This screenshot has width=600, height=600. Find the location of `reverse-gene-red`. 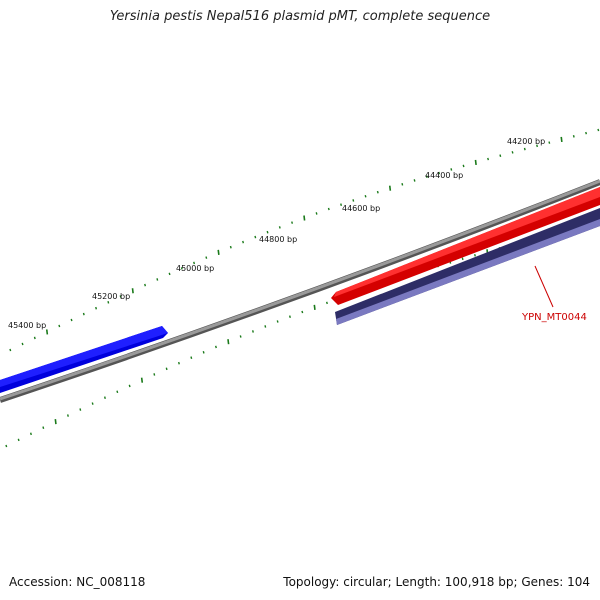

reverse-gene-red is located at coordinates (465, 246).